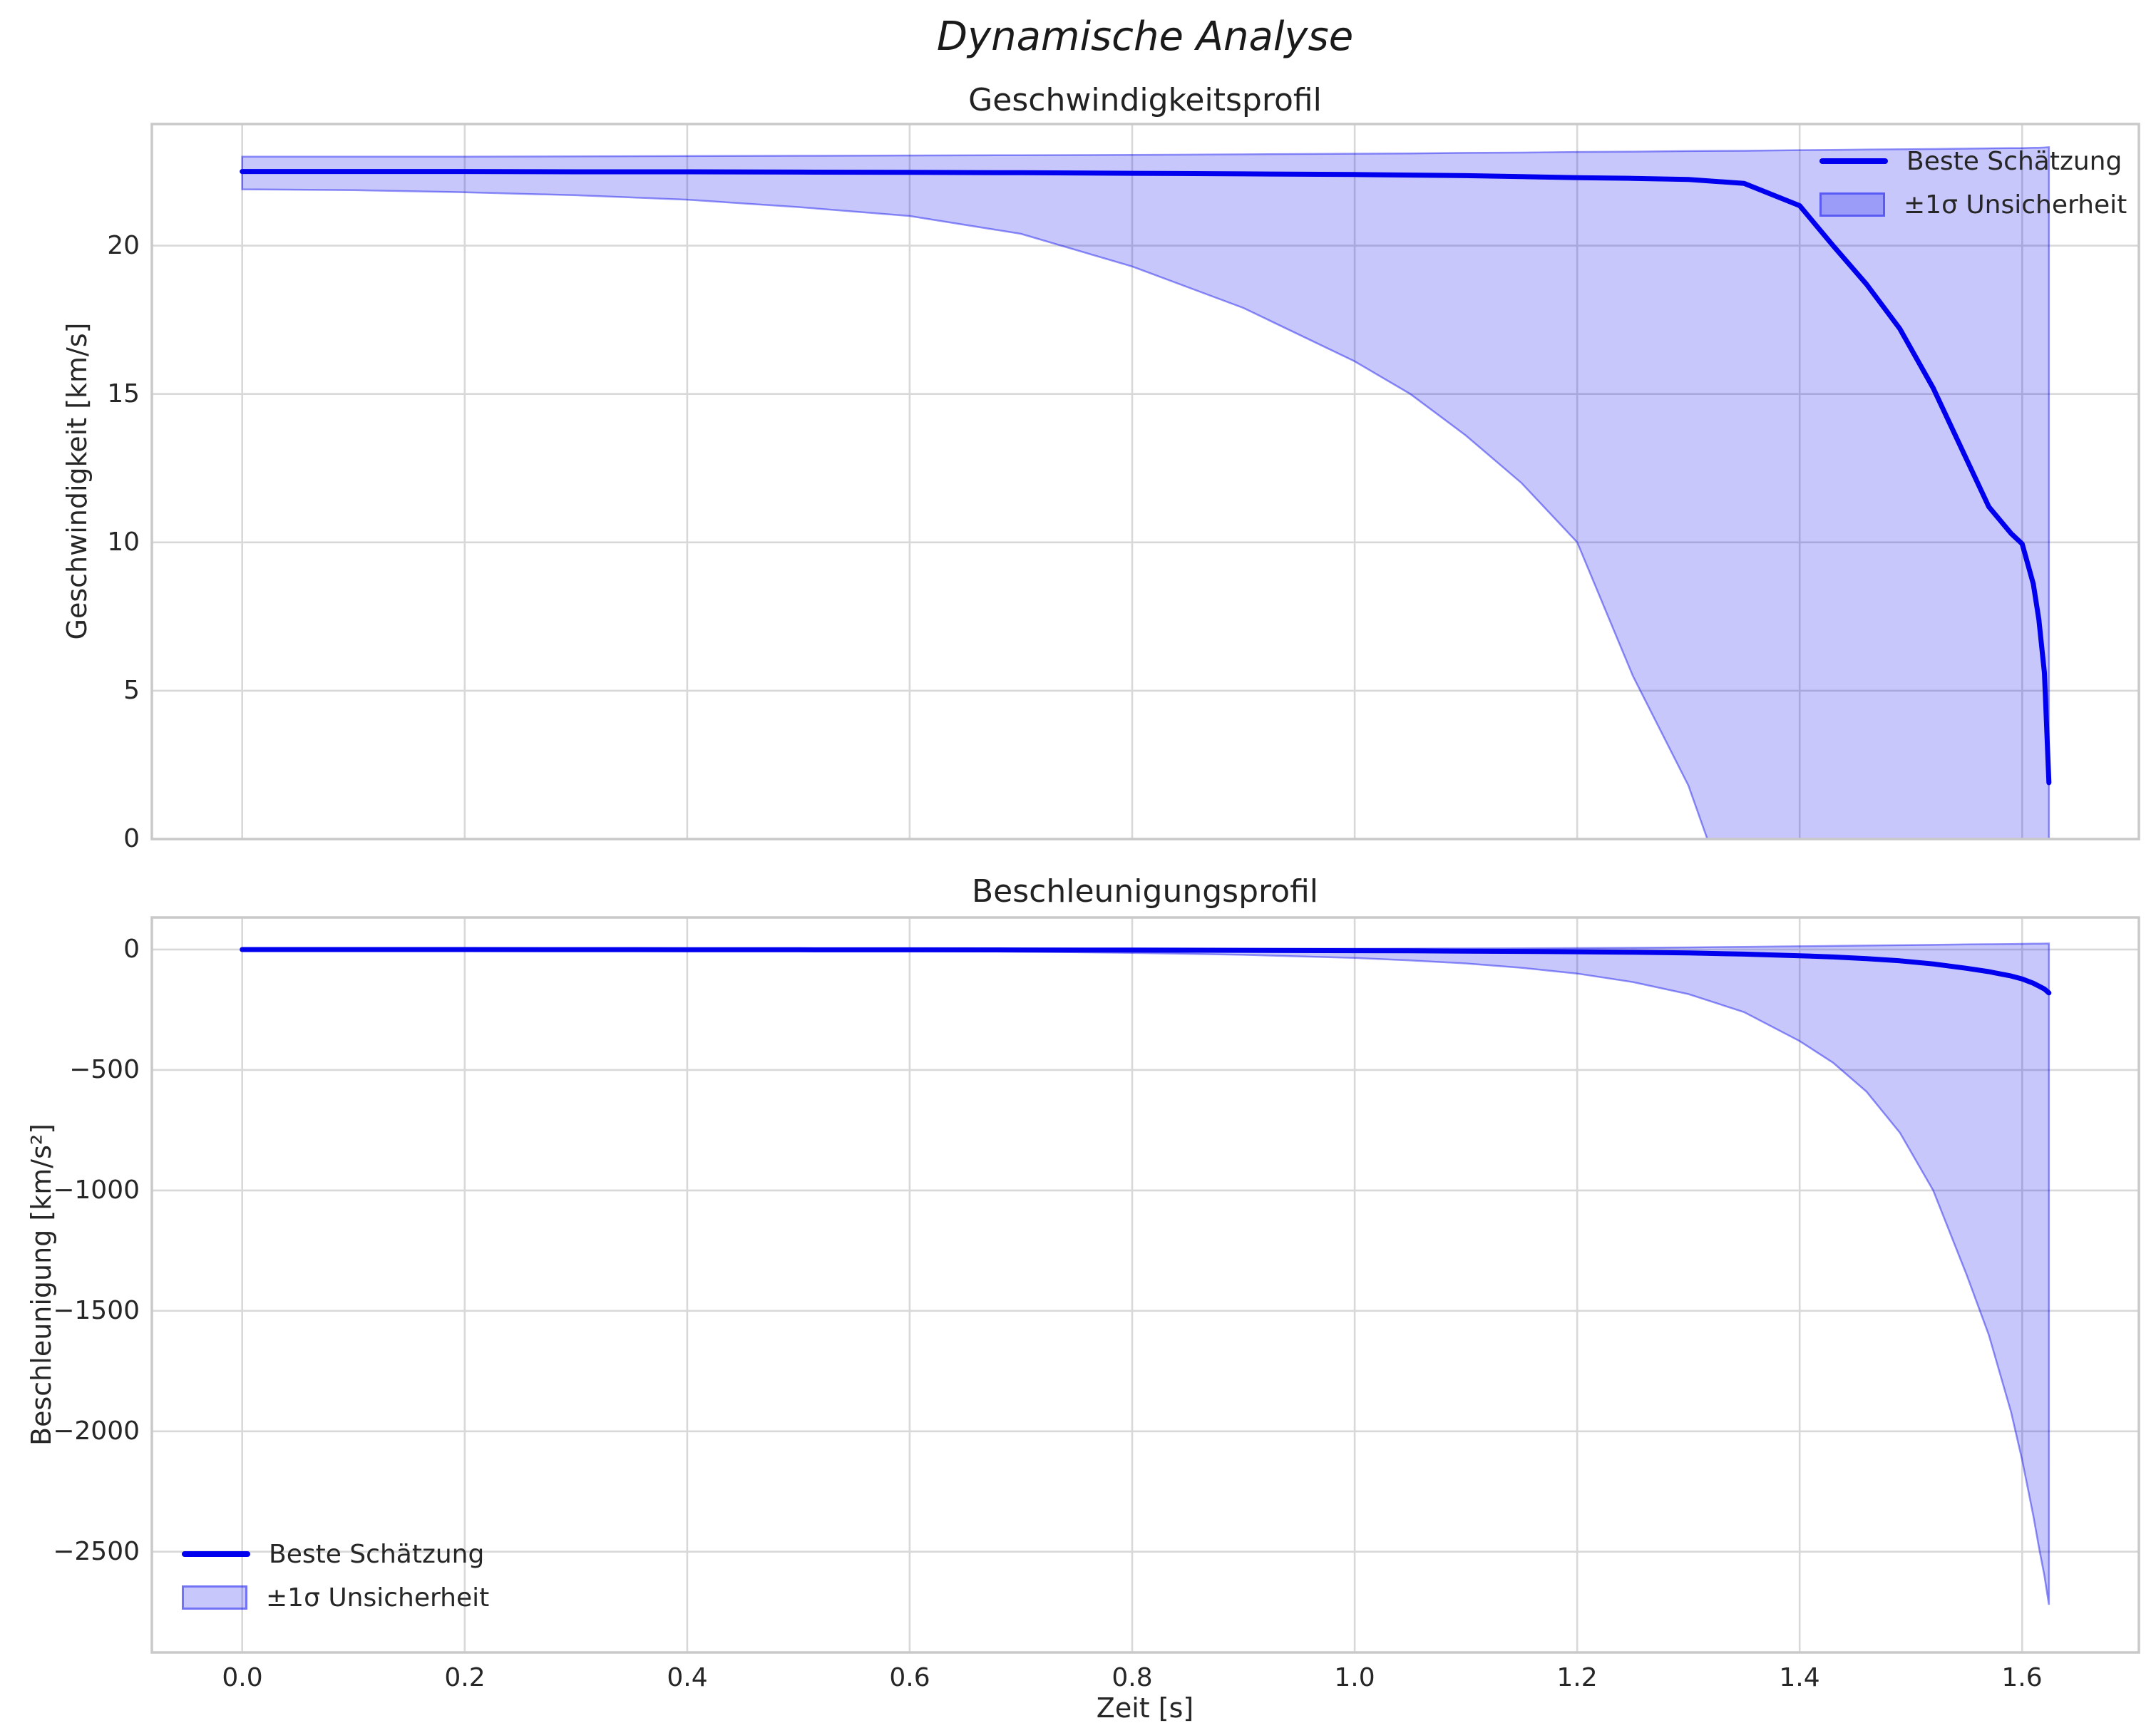 Image resolution: width=2156 pixels, height=1728 pixels. What do you see at coordinates (131, 690) in the screenshot?
I see `y-tick-label: 5` at bounding box center [131, 690].